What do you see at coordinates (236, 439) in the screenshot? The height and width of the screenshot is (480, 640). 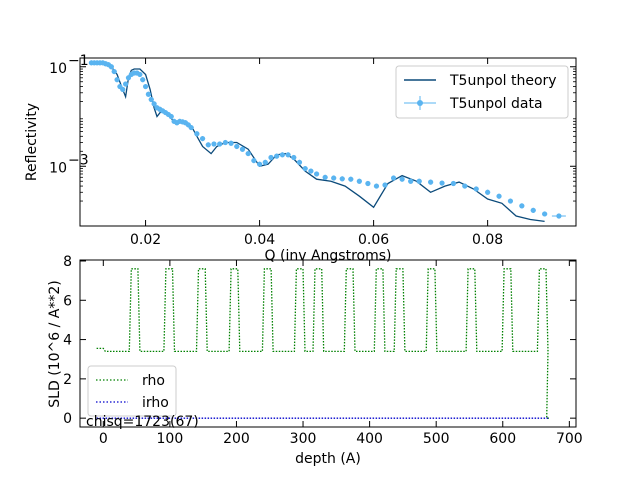 I see `x-tick-label: 200` at bounding box center [236, 439].